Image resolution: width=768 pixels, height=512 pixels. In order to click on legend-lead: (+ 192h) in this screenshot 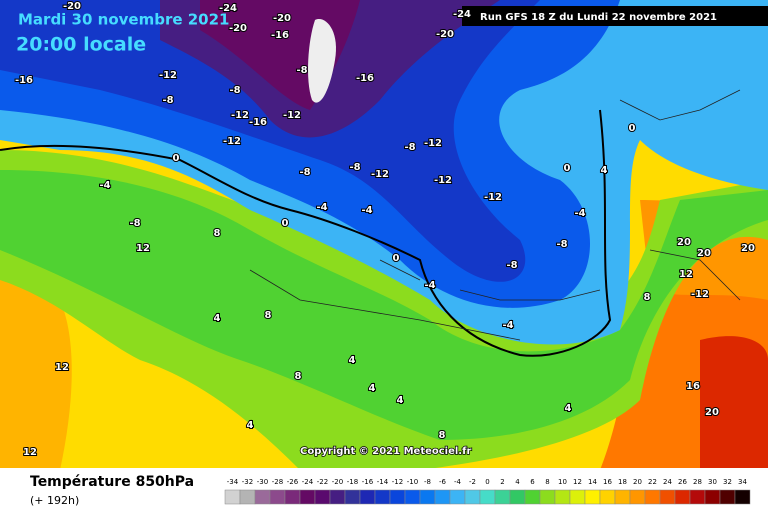, I will do `click(54, 500)`.